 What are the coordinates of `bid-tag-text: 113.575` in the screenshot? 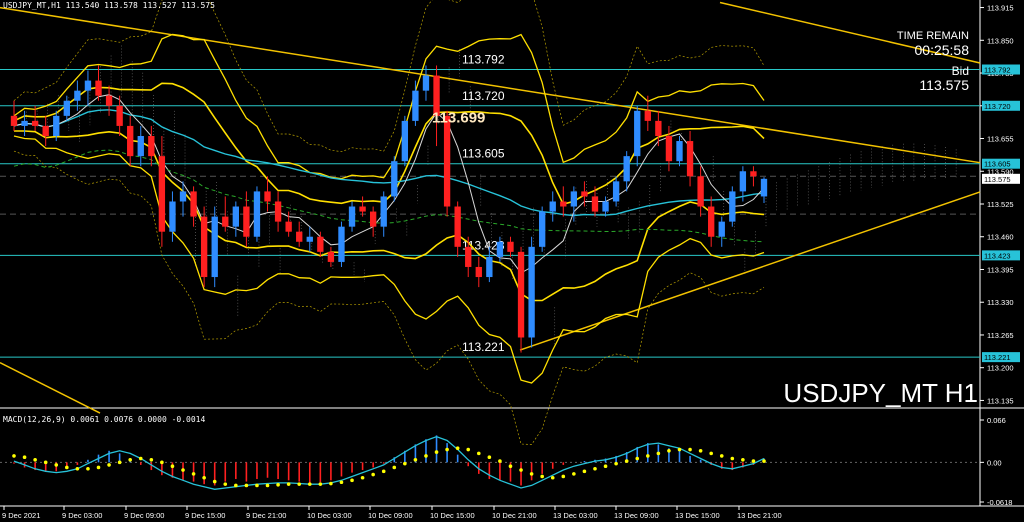 It's located at (997, 179).